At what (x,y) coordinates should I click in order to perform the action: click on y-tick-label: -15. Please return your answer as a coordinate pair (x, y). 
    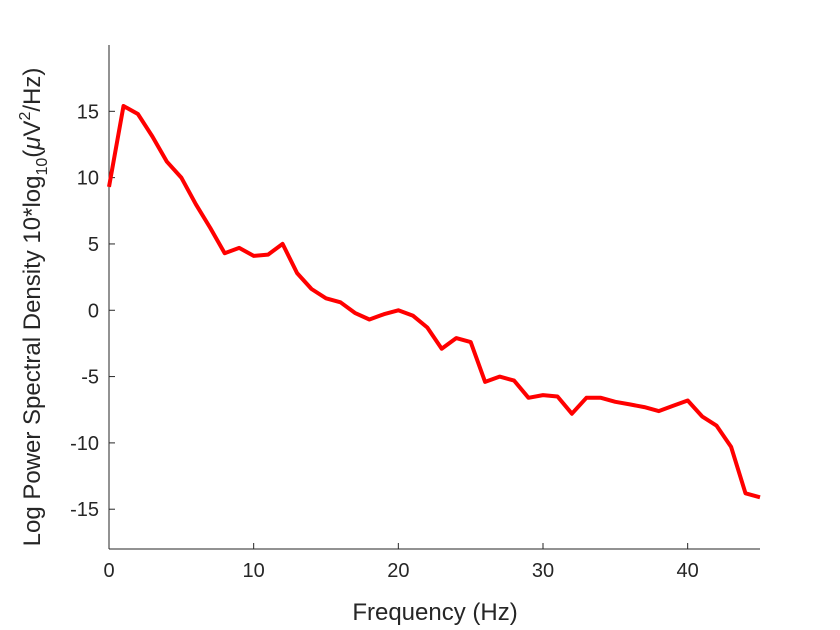
    Looking at the image, I should click on (84, 510).